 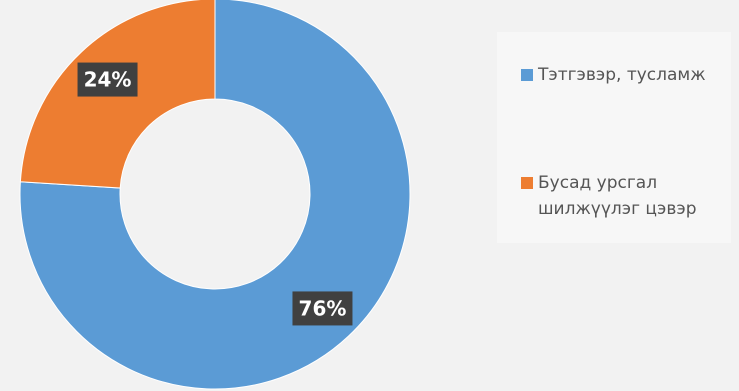 I want to click on data-label-other-transfers: 24%, so click(x=107, y=79).